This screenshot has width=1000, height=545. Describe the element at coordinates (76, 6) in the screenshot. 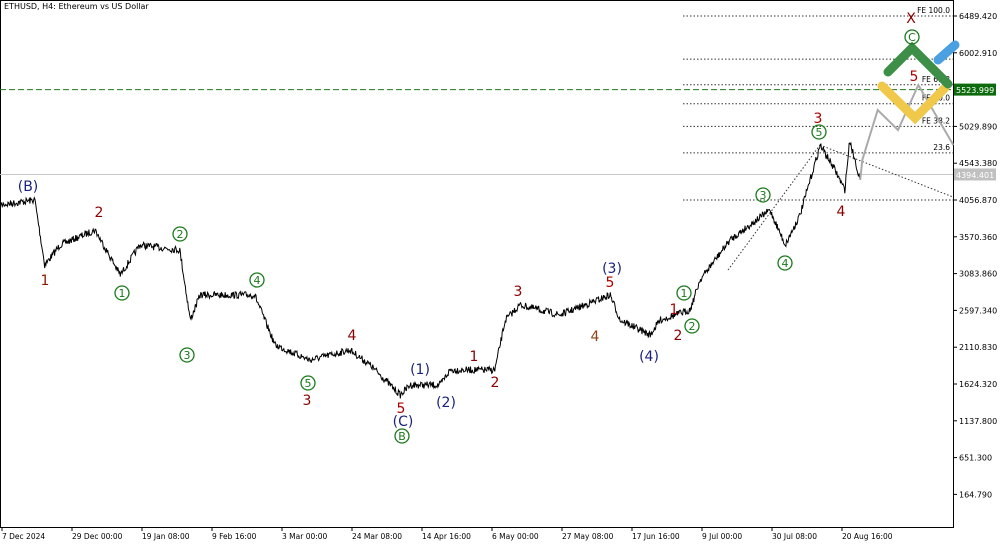

I see `chart-title: ETHUSD, H4: Ethereum vs US Dollar` at that location.